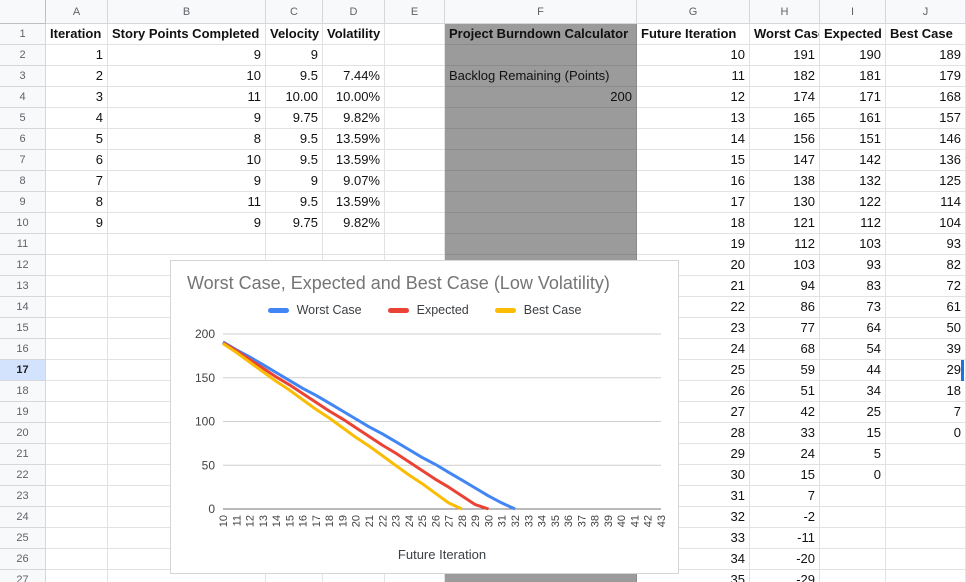 This screenshot has height=582, width=966. Describe the element at coordinates (77, 576) in the screenshot. I see `cell-A27` at that location.